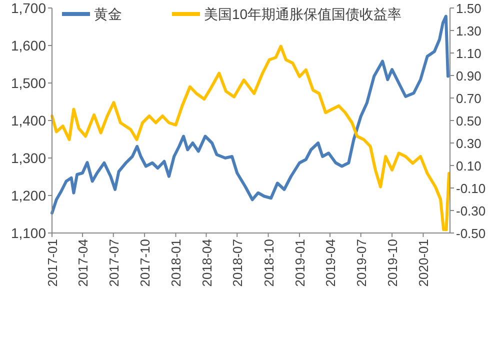  Describe the element at coordinates (28, 83) in the screenshot. I see `y-tick-label: 1,500` at that location.